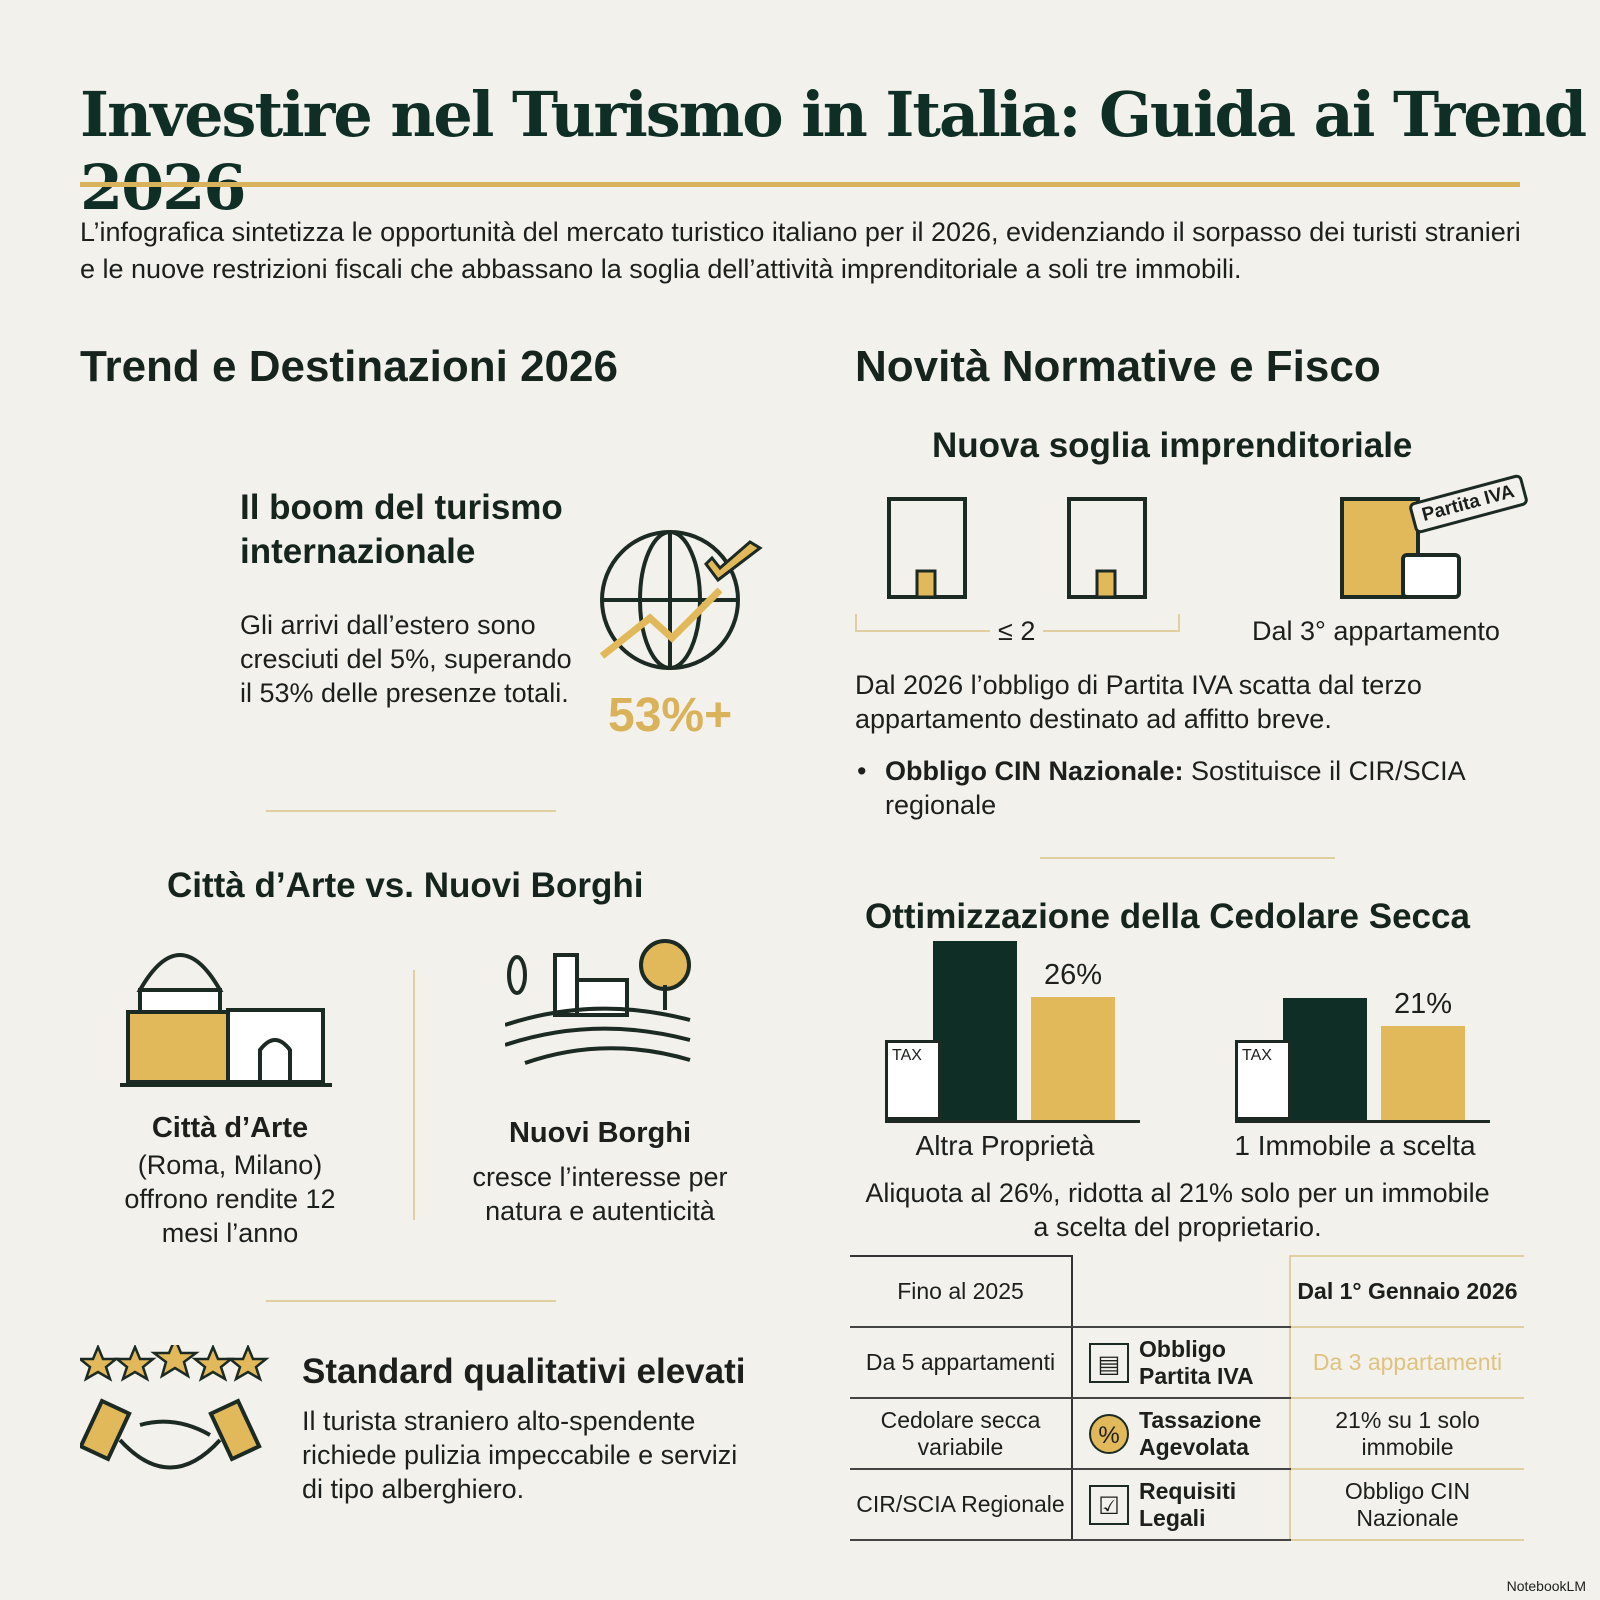 This screenshot has height=1600, width=1600. I want to click on cell-before: Cedolare secca variabile, so click(961, 1434).